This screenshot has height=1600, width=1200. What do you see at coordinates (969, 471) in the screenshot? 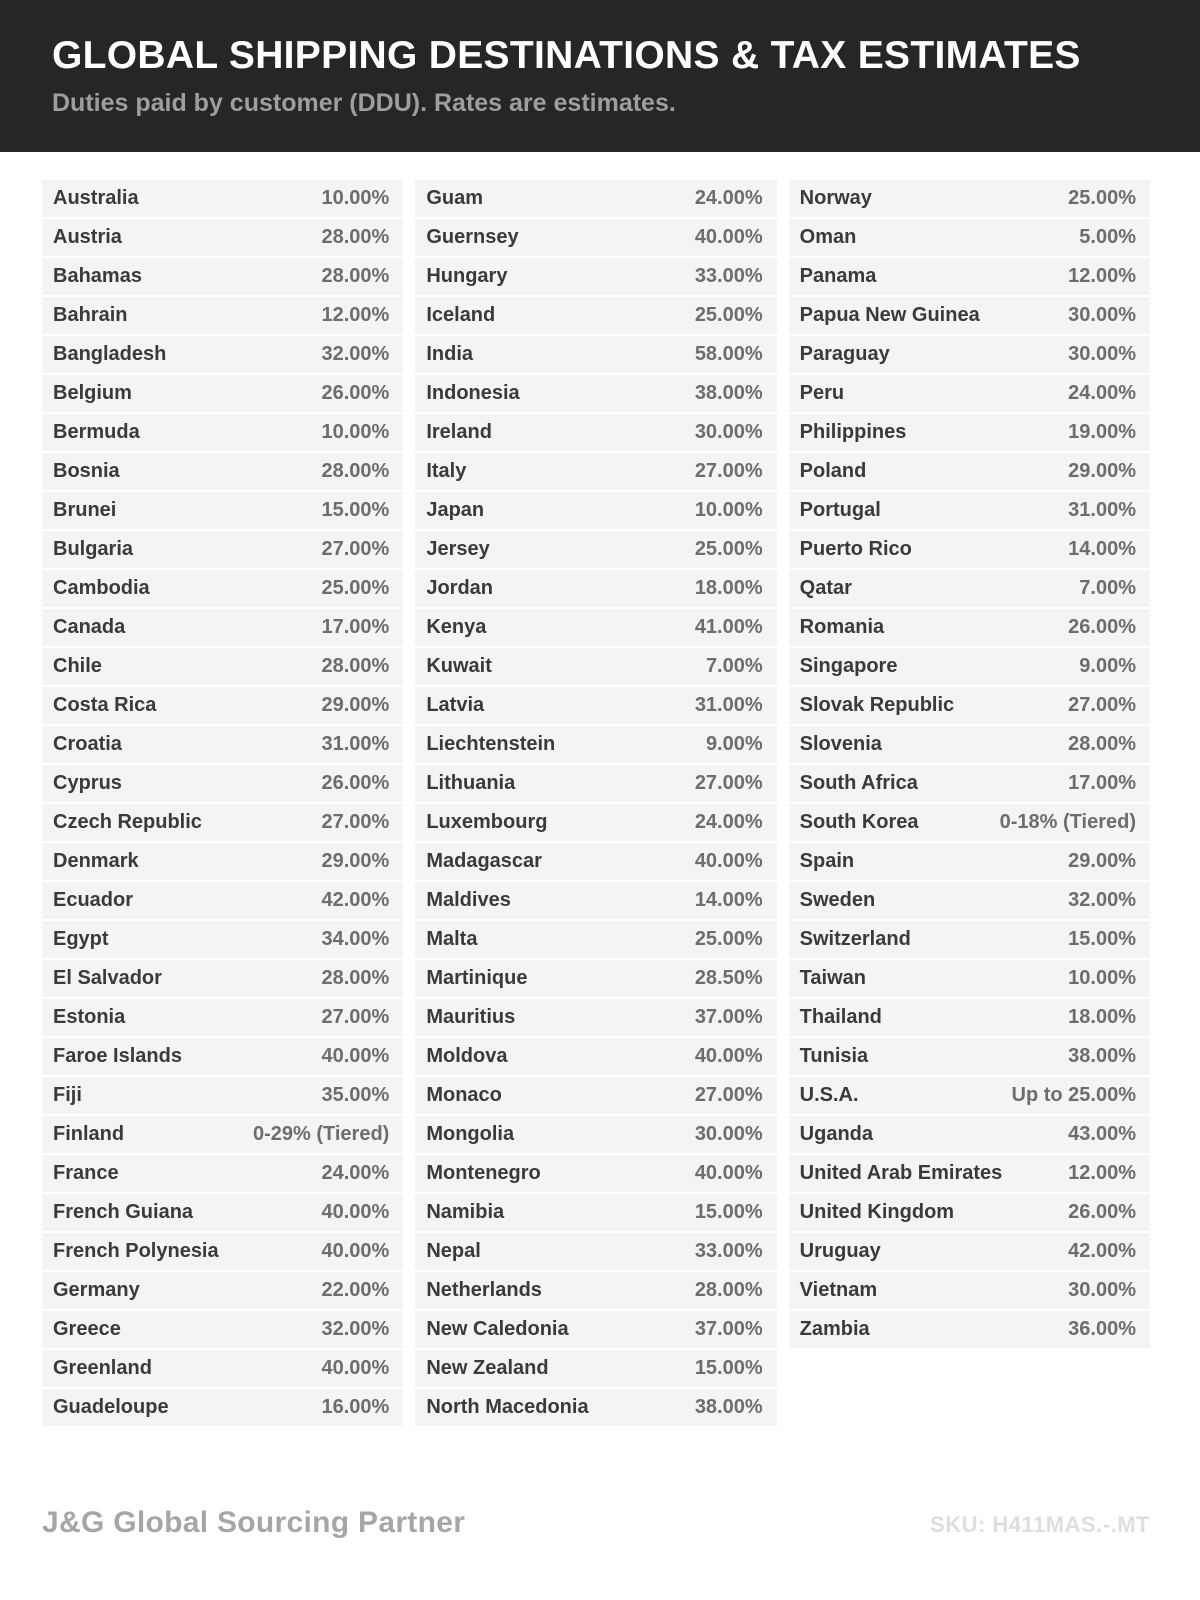
I see `table-row: Poland 29.00%` at bounding box center [969, 471].